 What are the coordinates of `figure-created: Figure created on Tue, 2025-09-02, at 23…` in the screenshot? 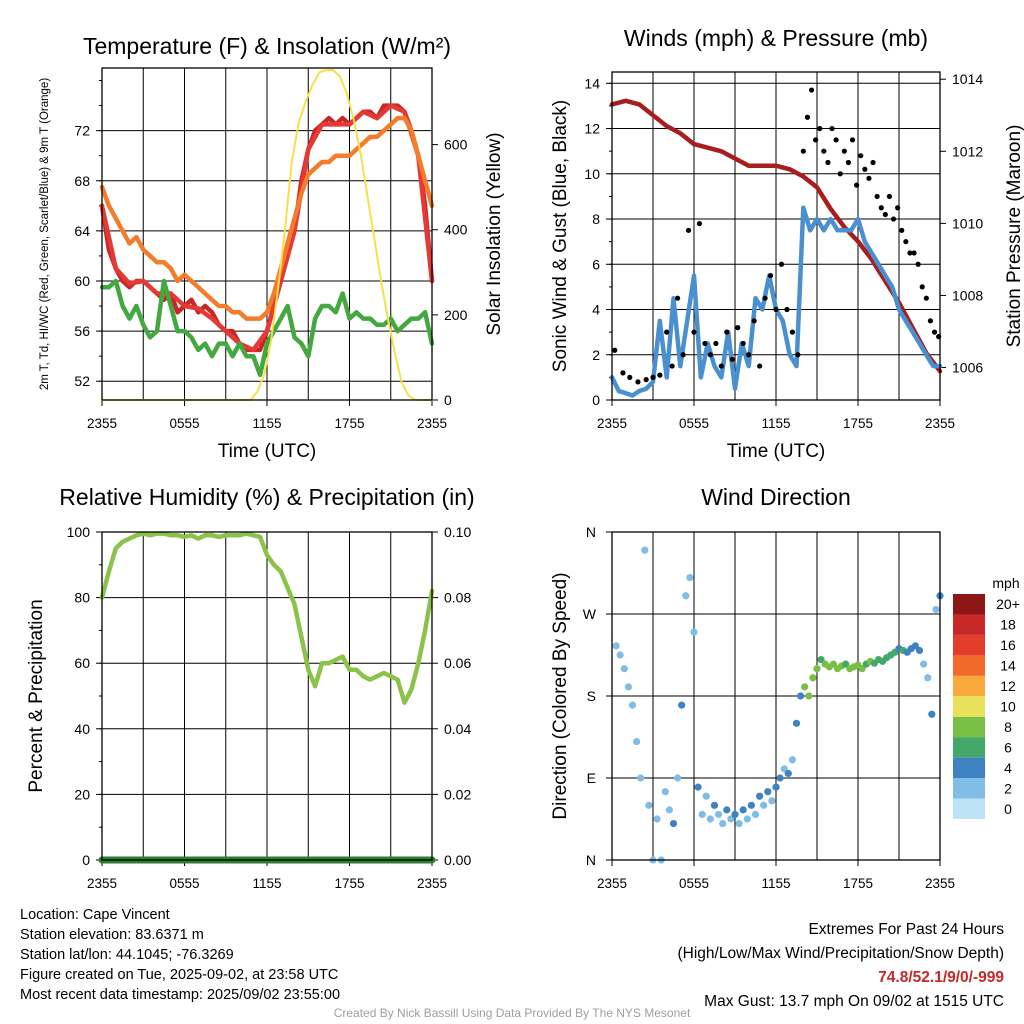 It's located at (179, 975).